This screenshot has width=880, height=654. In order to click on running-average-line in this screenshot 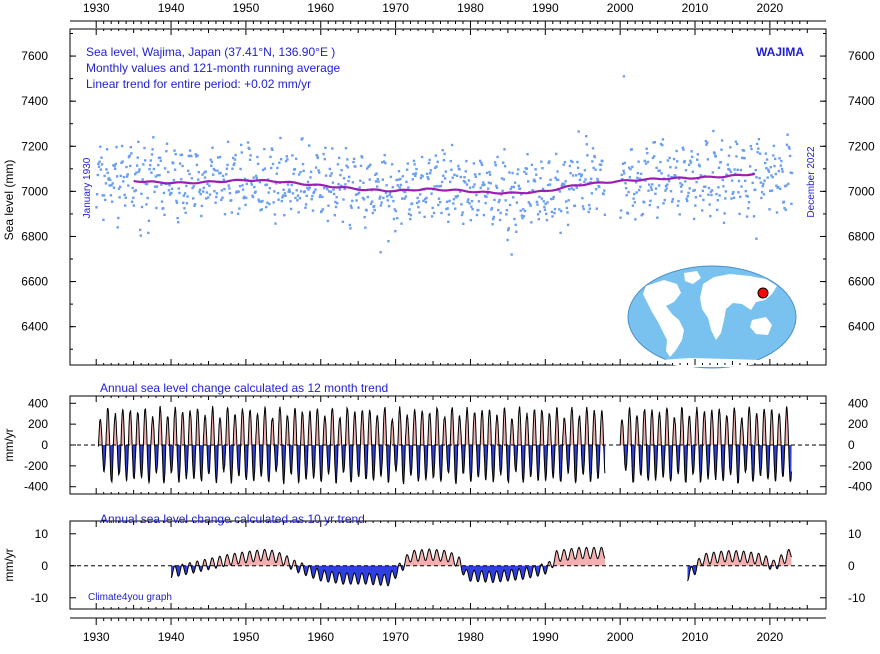, I will do `click(444, 183)`.